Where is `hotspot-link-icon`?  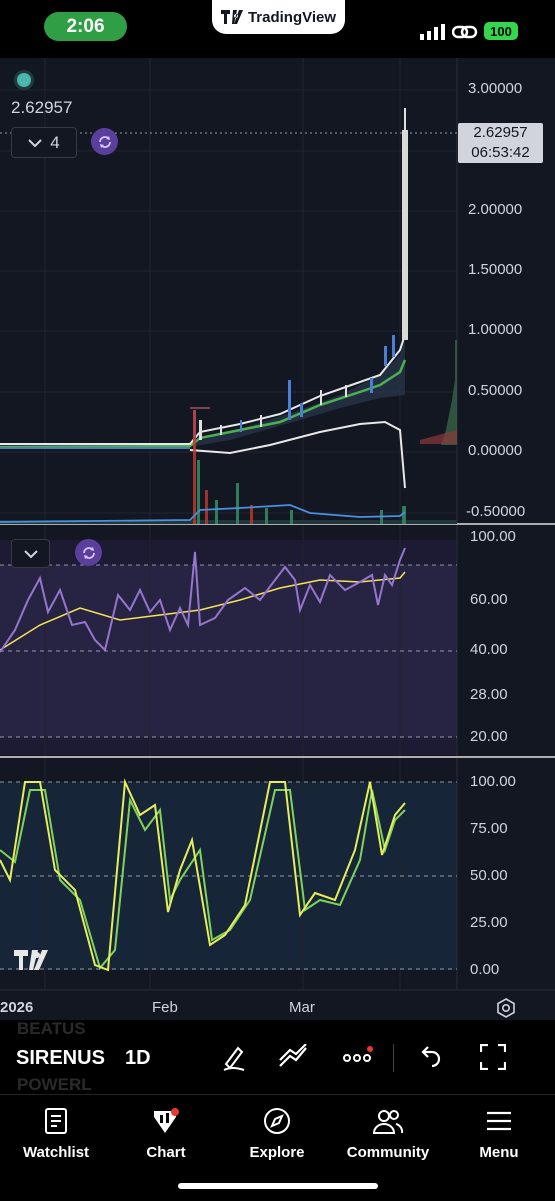 hotspot-link-icon is located at coordinates (465, 32).